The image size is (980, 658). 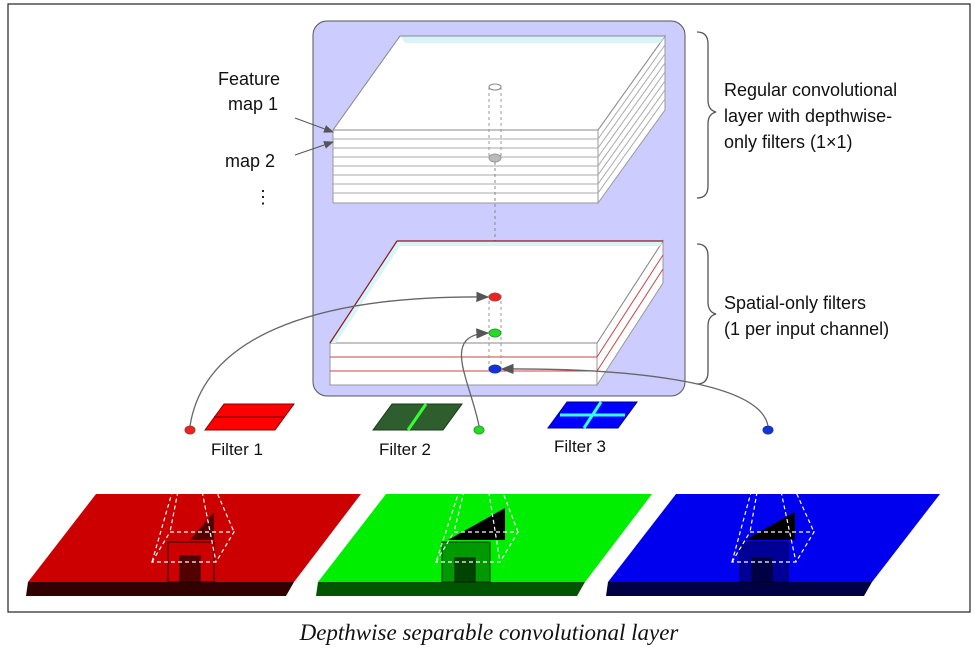 I want to click on filter-2-icon, so click(x=417, y=417).